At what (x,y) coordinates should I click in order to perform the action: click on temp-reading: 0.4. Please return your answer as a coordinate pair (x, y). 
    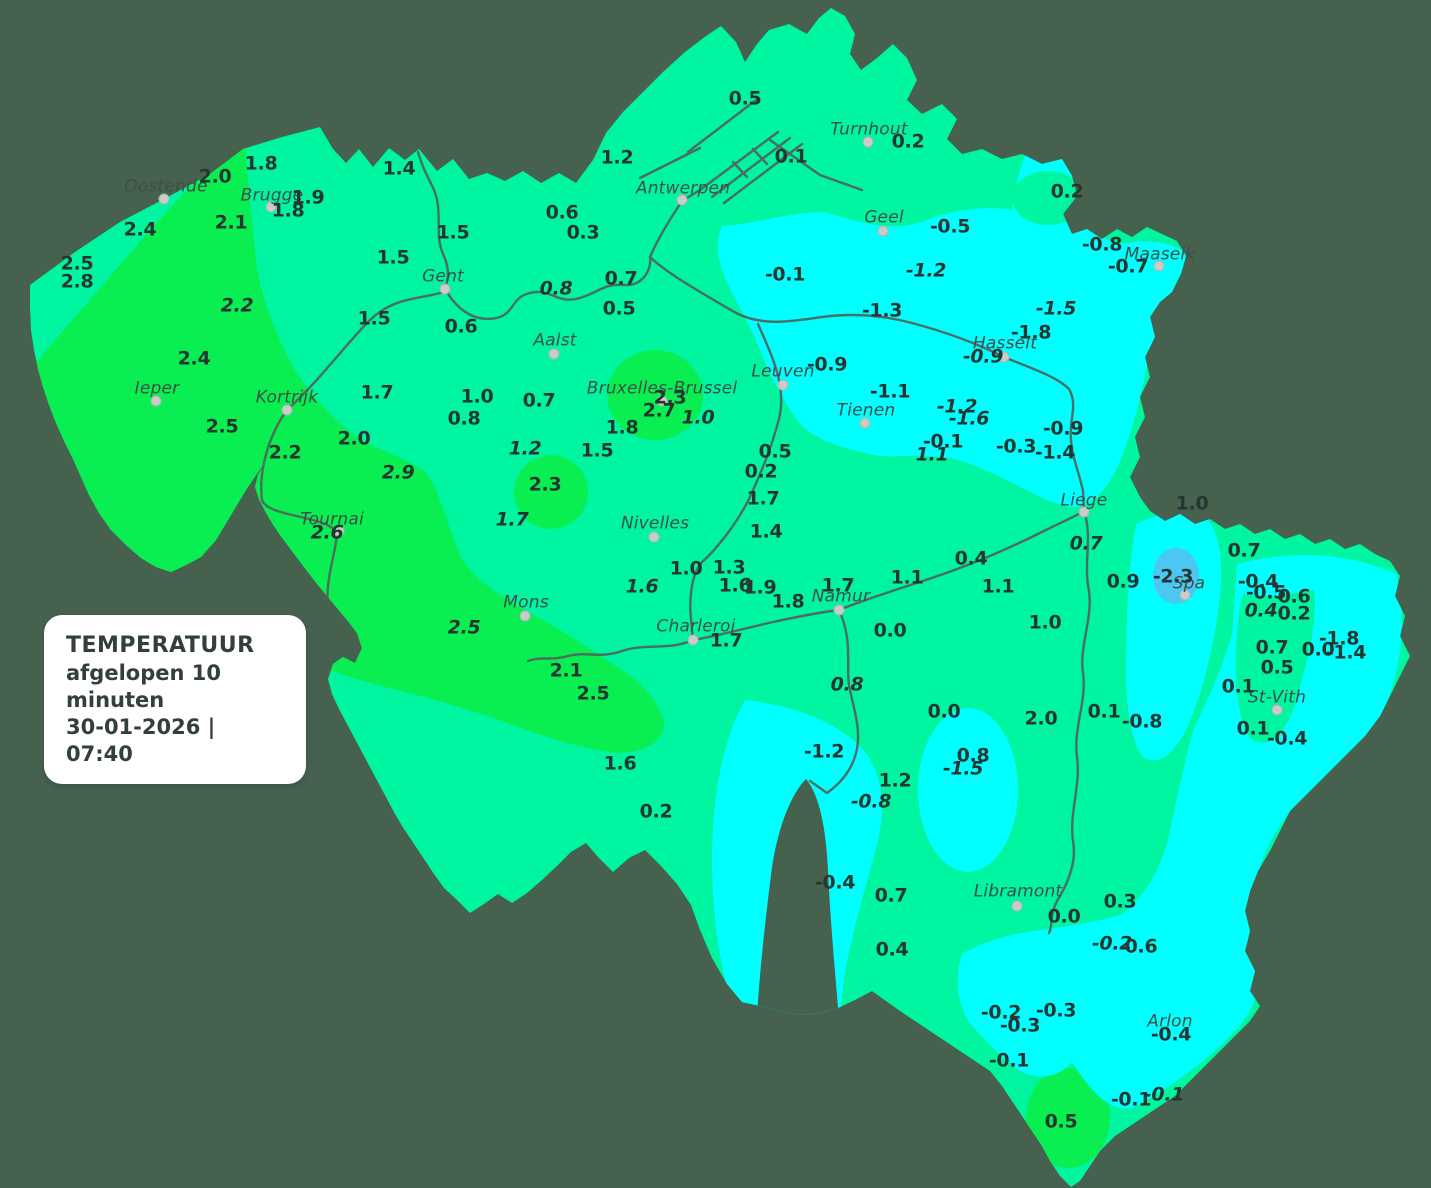
    Looking at the image, I should click on (892, 949).